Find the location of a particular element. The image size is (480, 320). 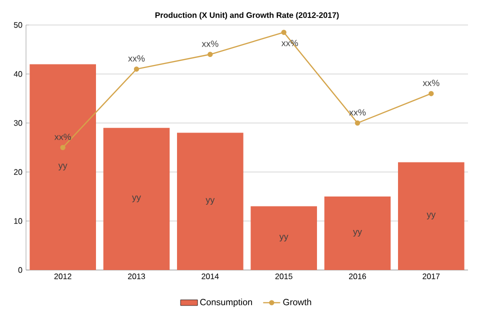

legend-label: Consumption is located at coordinates (226, 303).